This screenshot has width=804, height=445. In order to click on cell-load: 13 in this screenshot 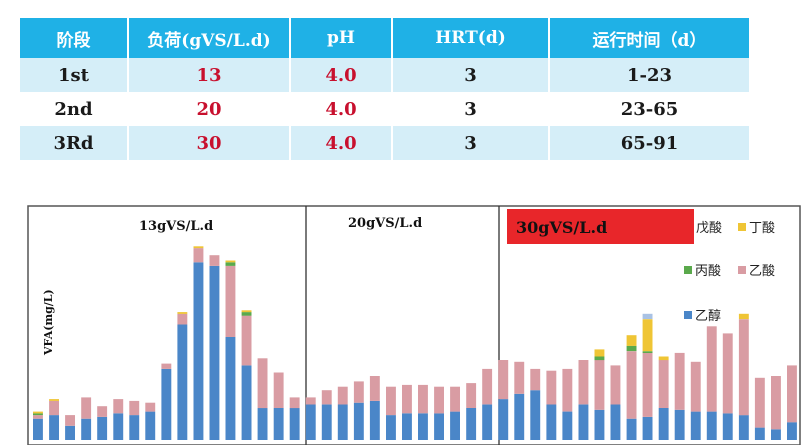, I will do `click(209, 75)`.